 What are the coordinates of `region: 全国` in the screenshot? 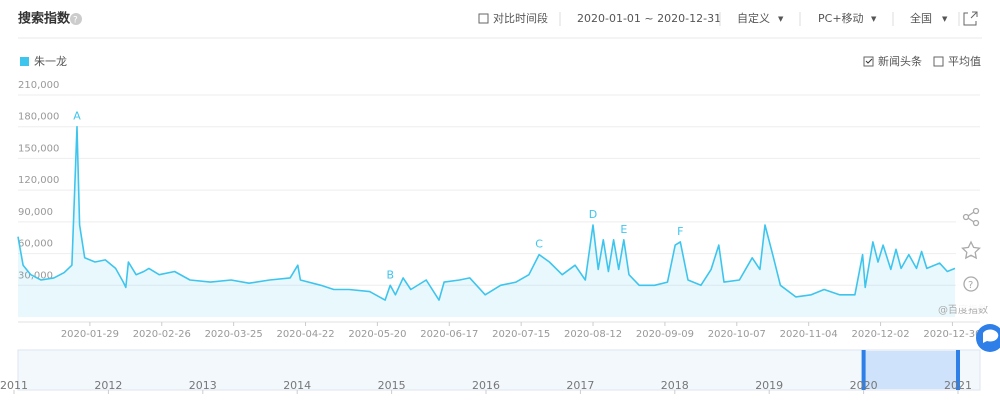 It's located at (921, 18).